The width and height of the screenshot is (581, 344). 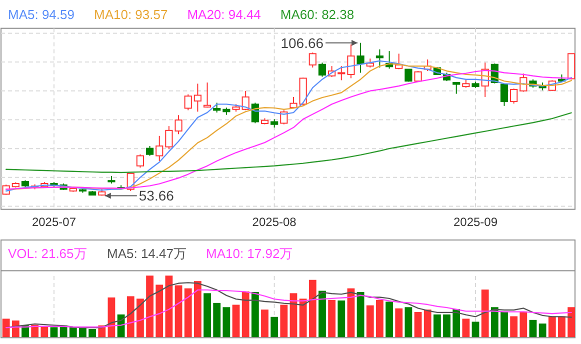 I want to click on text: MA10: 93.57, so click(x=131, y=14).